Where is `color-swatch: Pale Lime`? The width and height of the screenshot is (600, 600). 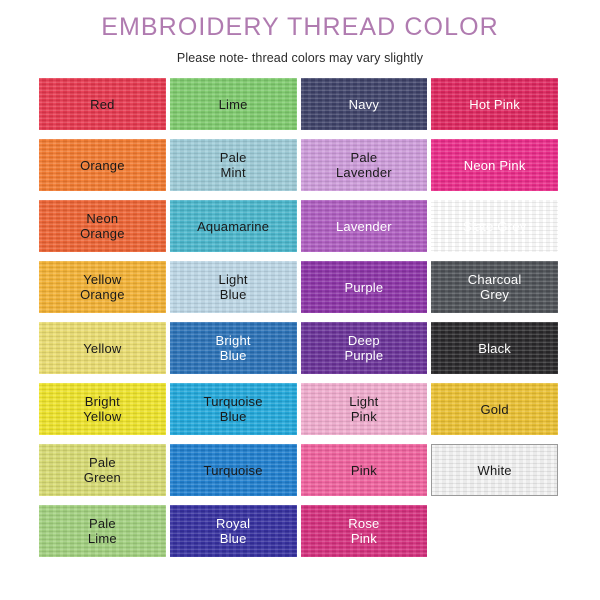
color-swatch: Pale Lime is located at coordinates (102, 531).